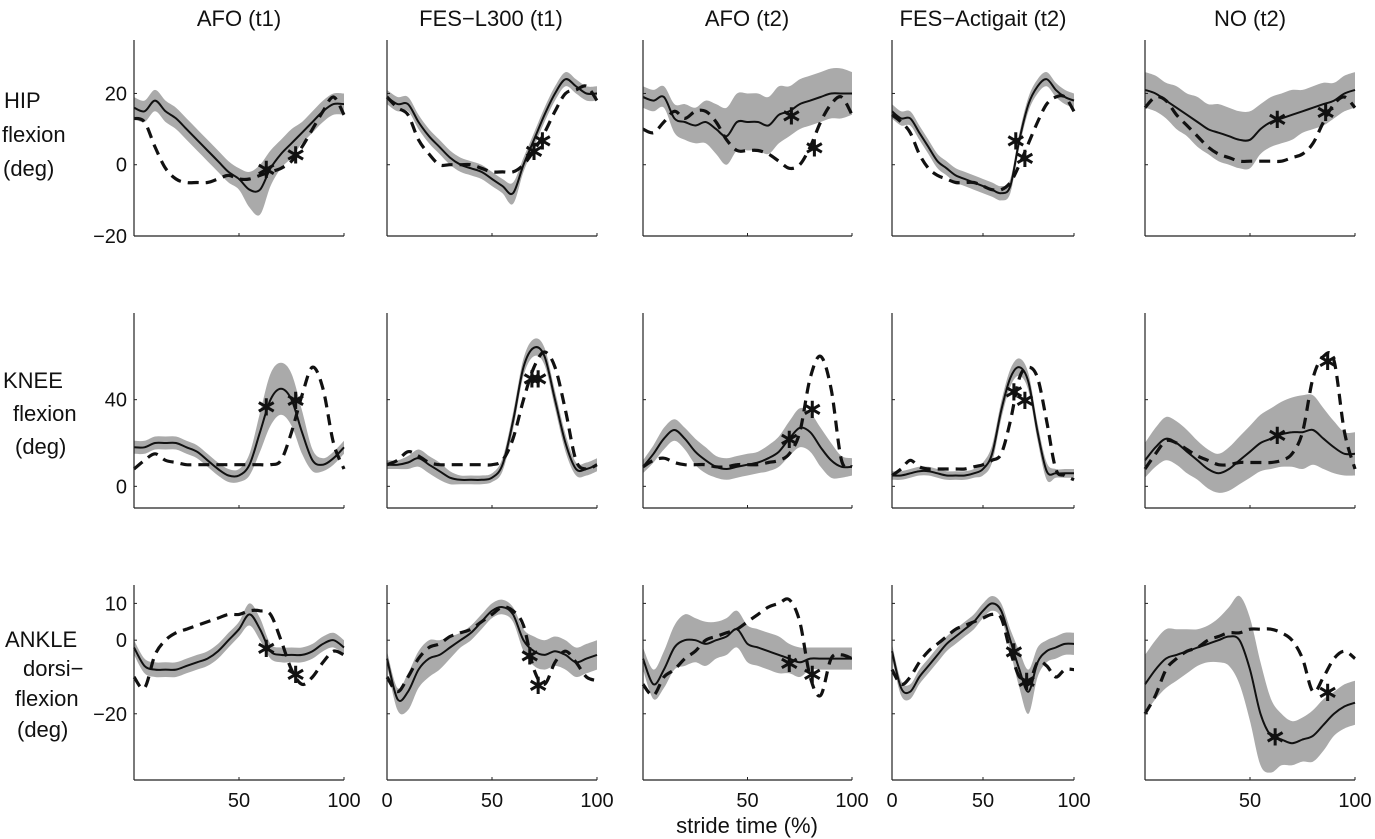 Image resolution: width=1375 pixels, height=839 pixels. What do you see at coordinates (116, 401) in the screenshot?
I see `y-tick-label: 40` at bounding box center [116, 401].